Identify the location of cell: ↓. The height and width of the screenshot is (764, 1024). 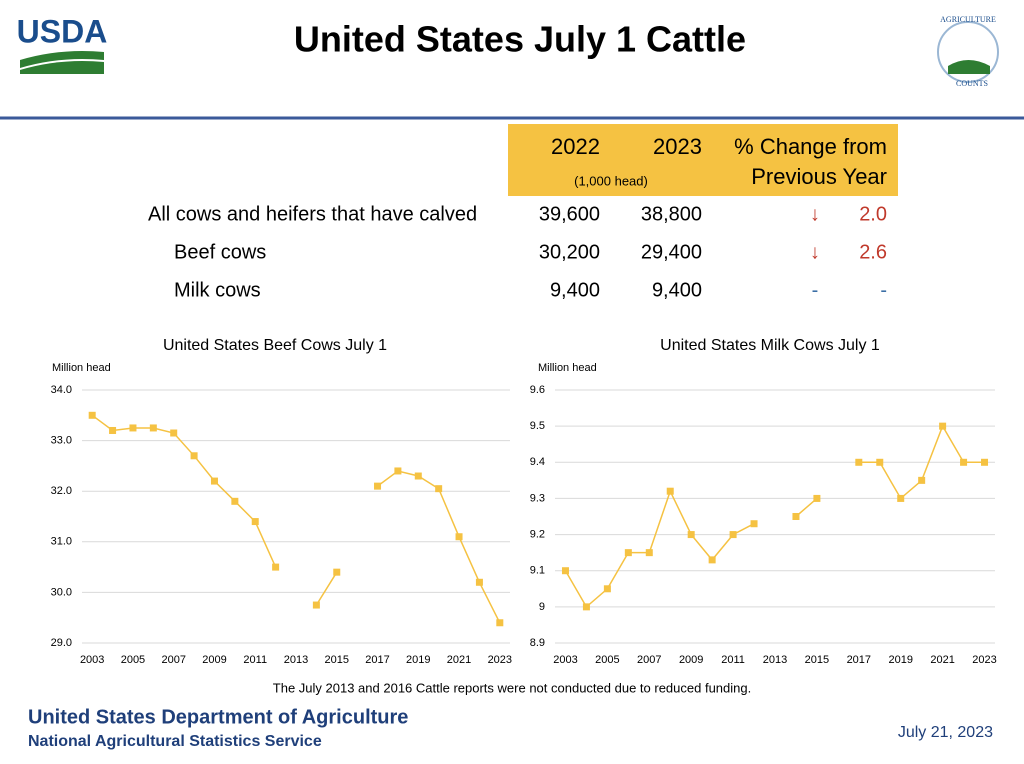
(815, 252).